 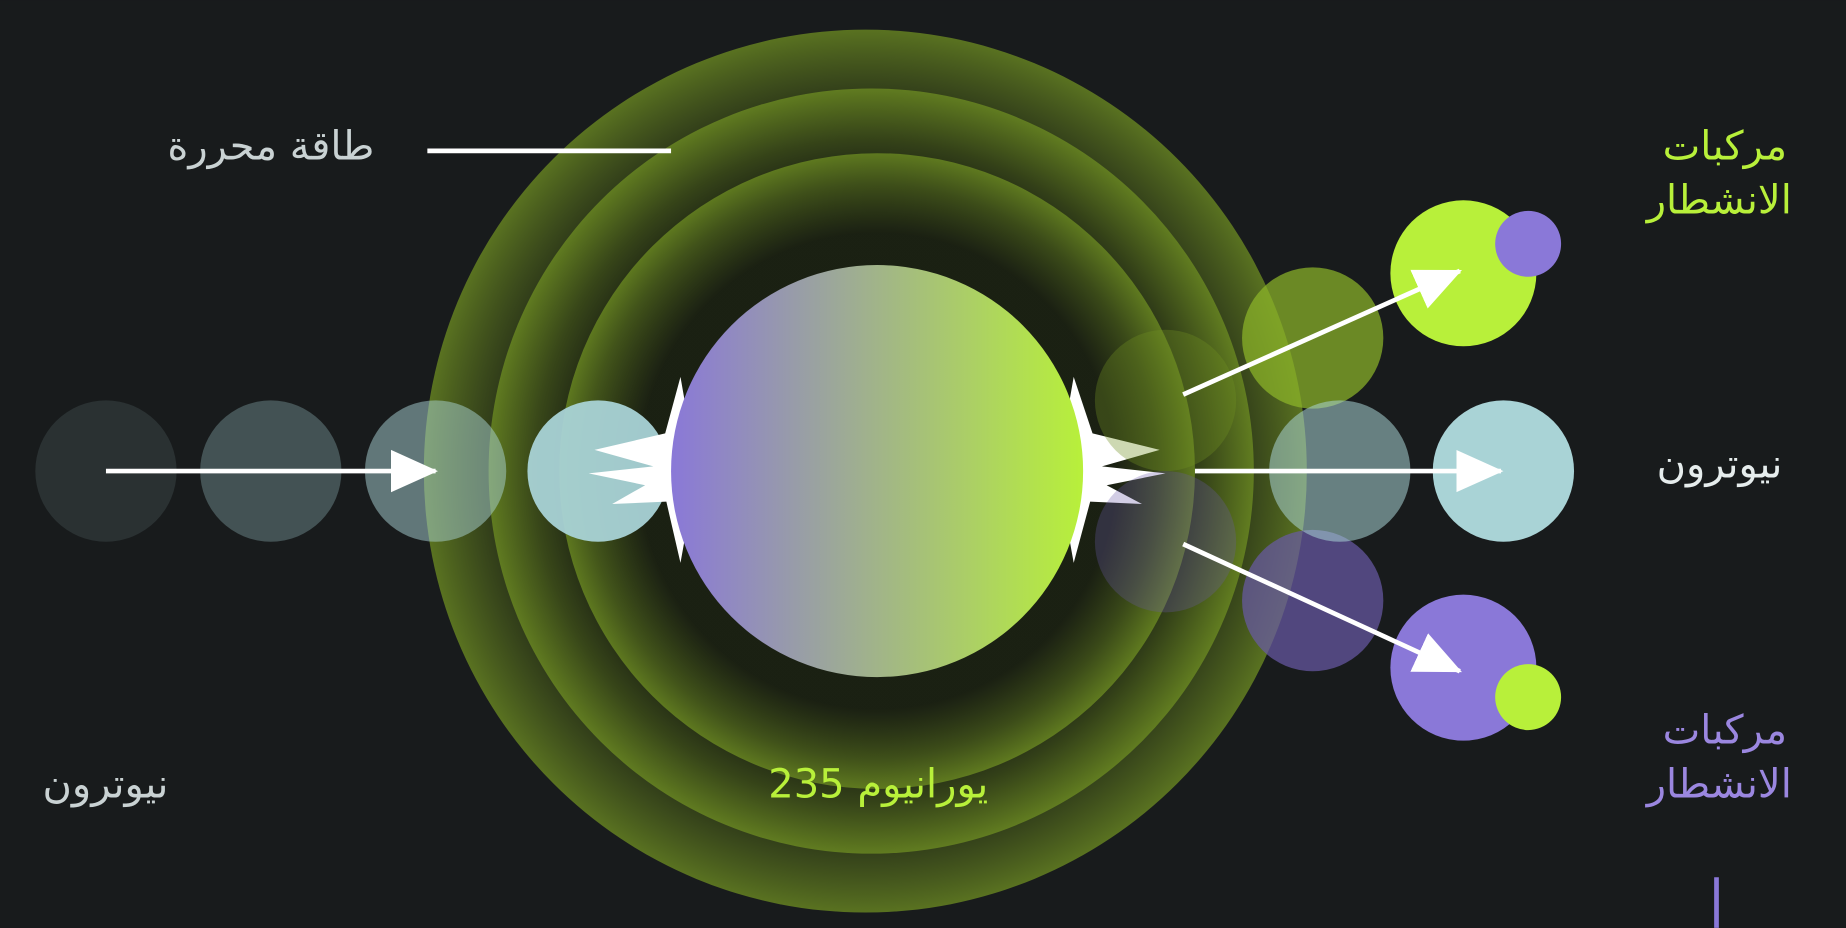 What do you see at coordinates (878, 785) in the screenshot?
I see `uranium-label: يورانيوم 235` at bounding box center [878, 785].